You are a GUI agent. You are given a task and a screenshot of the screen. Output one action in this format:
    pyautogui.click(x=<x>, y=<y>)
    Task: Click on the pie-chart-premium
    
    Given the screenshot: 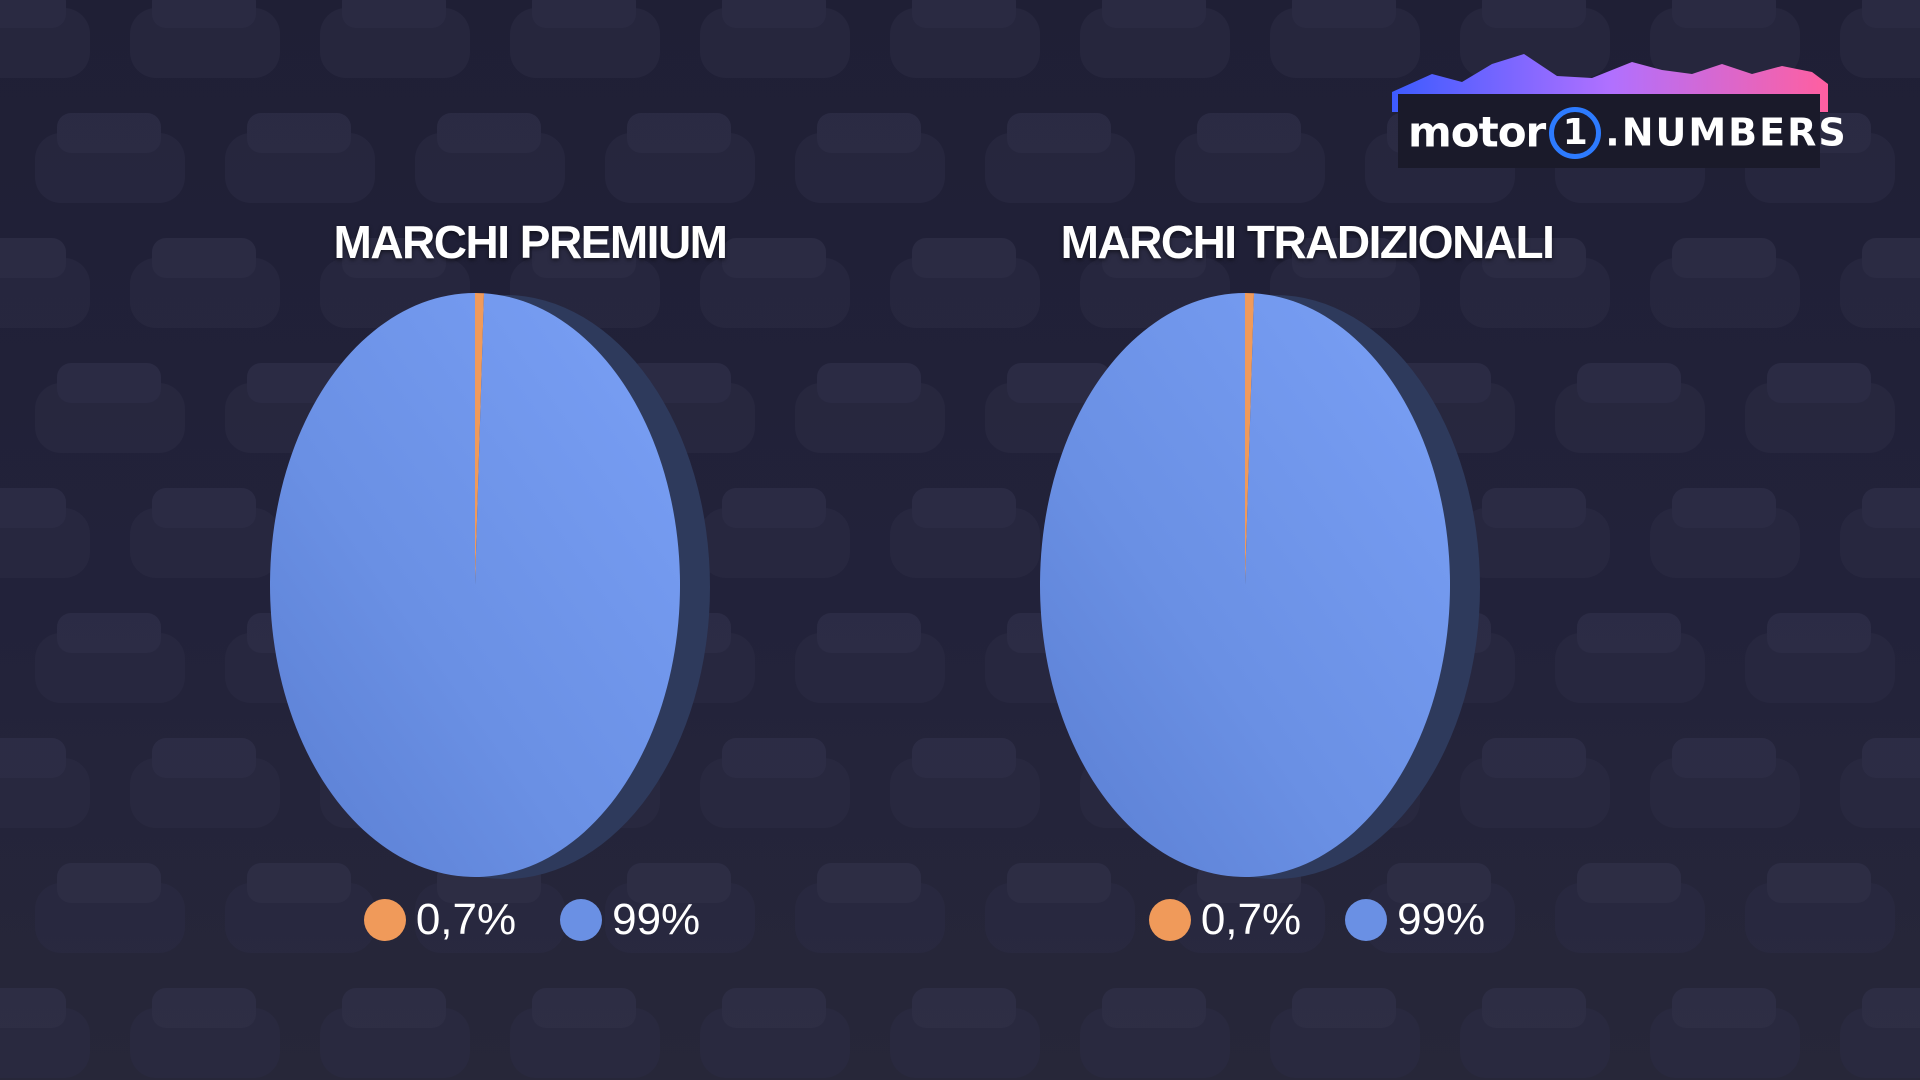 What is the action you would take?
    pyautogui.click(x=490, y=586)
    